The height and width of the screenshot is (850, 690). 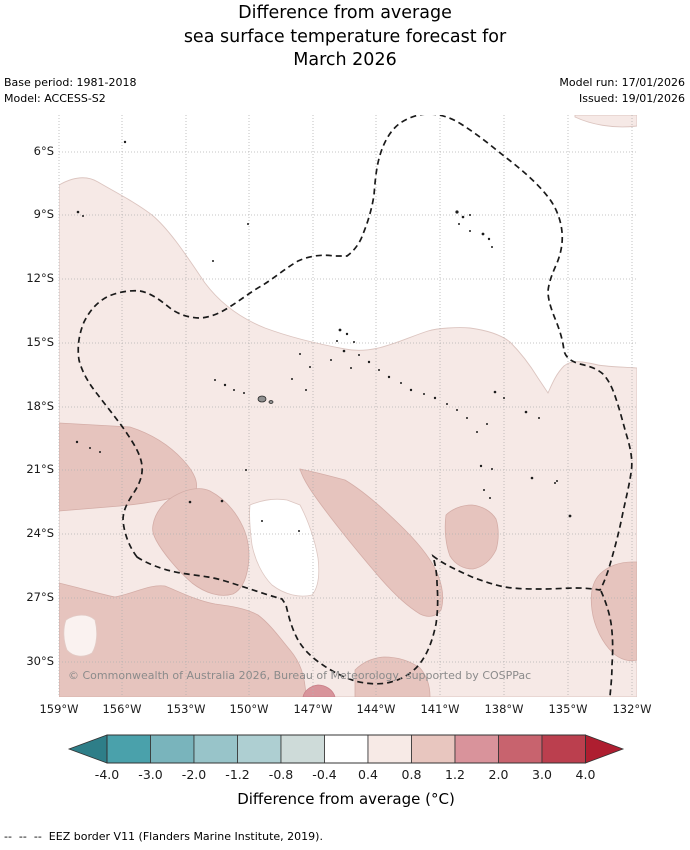 What do you see at coordinates (313, 709) in the screenshot?
I see `lon-tick-147w: 147°W` at bounding box center [313, 709].